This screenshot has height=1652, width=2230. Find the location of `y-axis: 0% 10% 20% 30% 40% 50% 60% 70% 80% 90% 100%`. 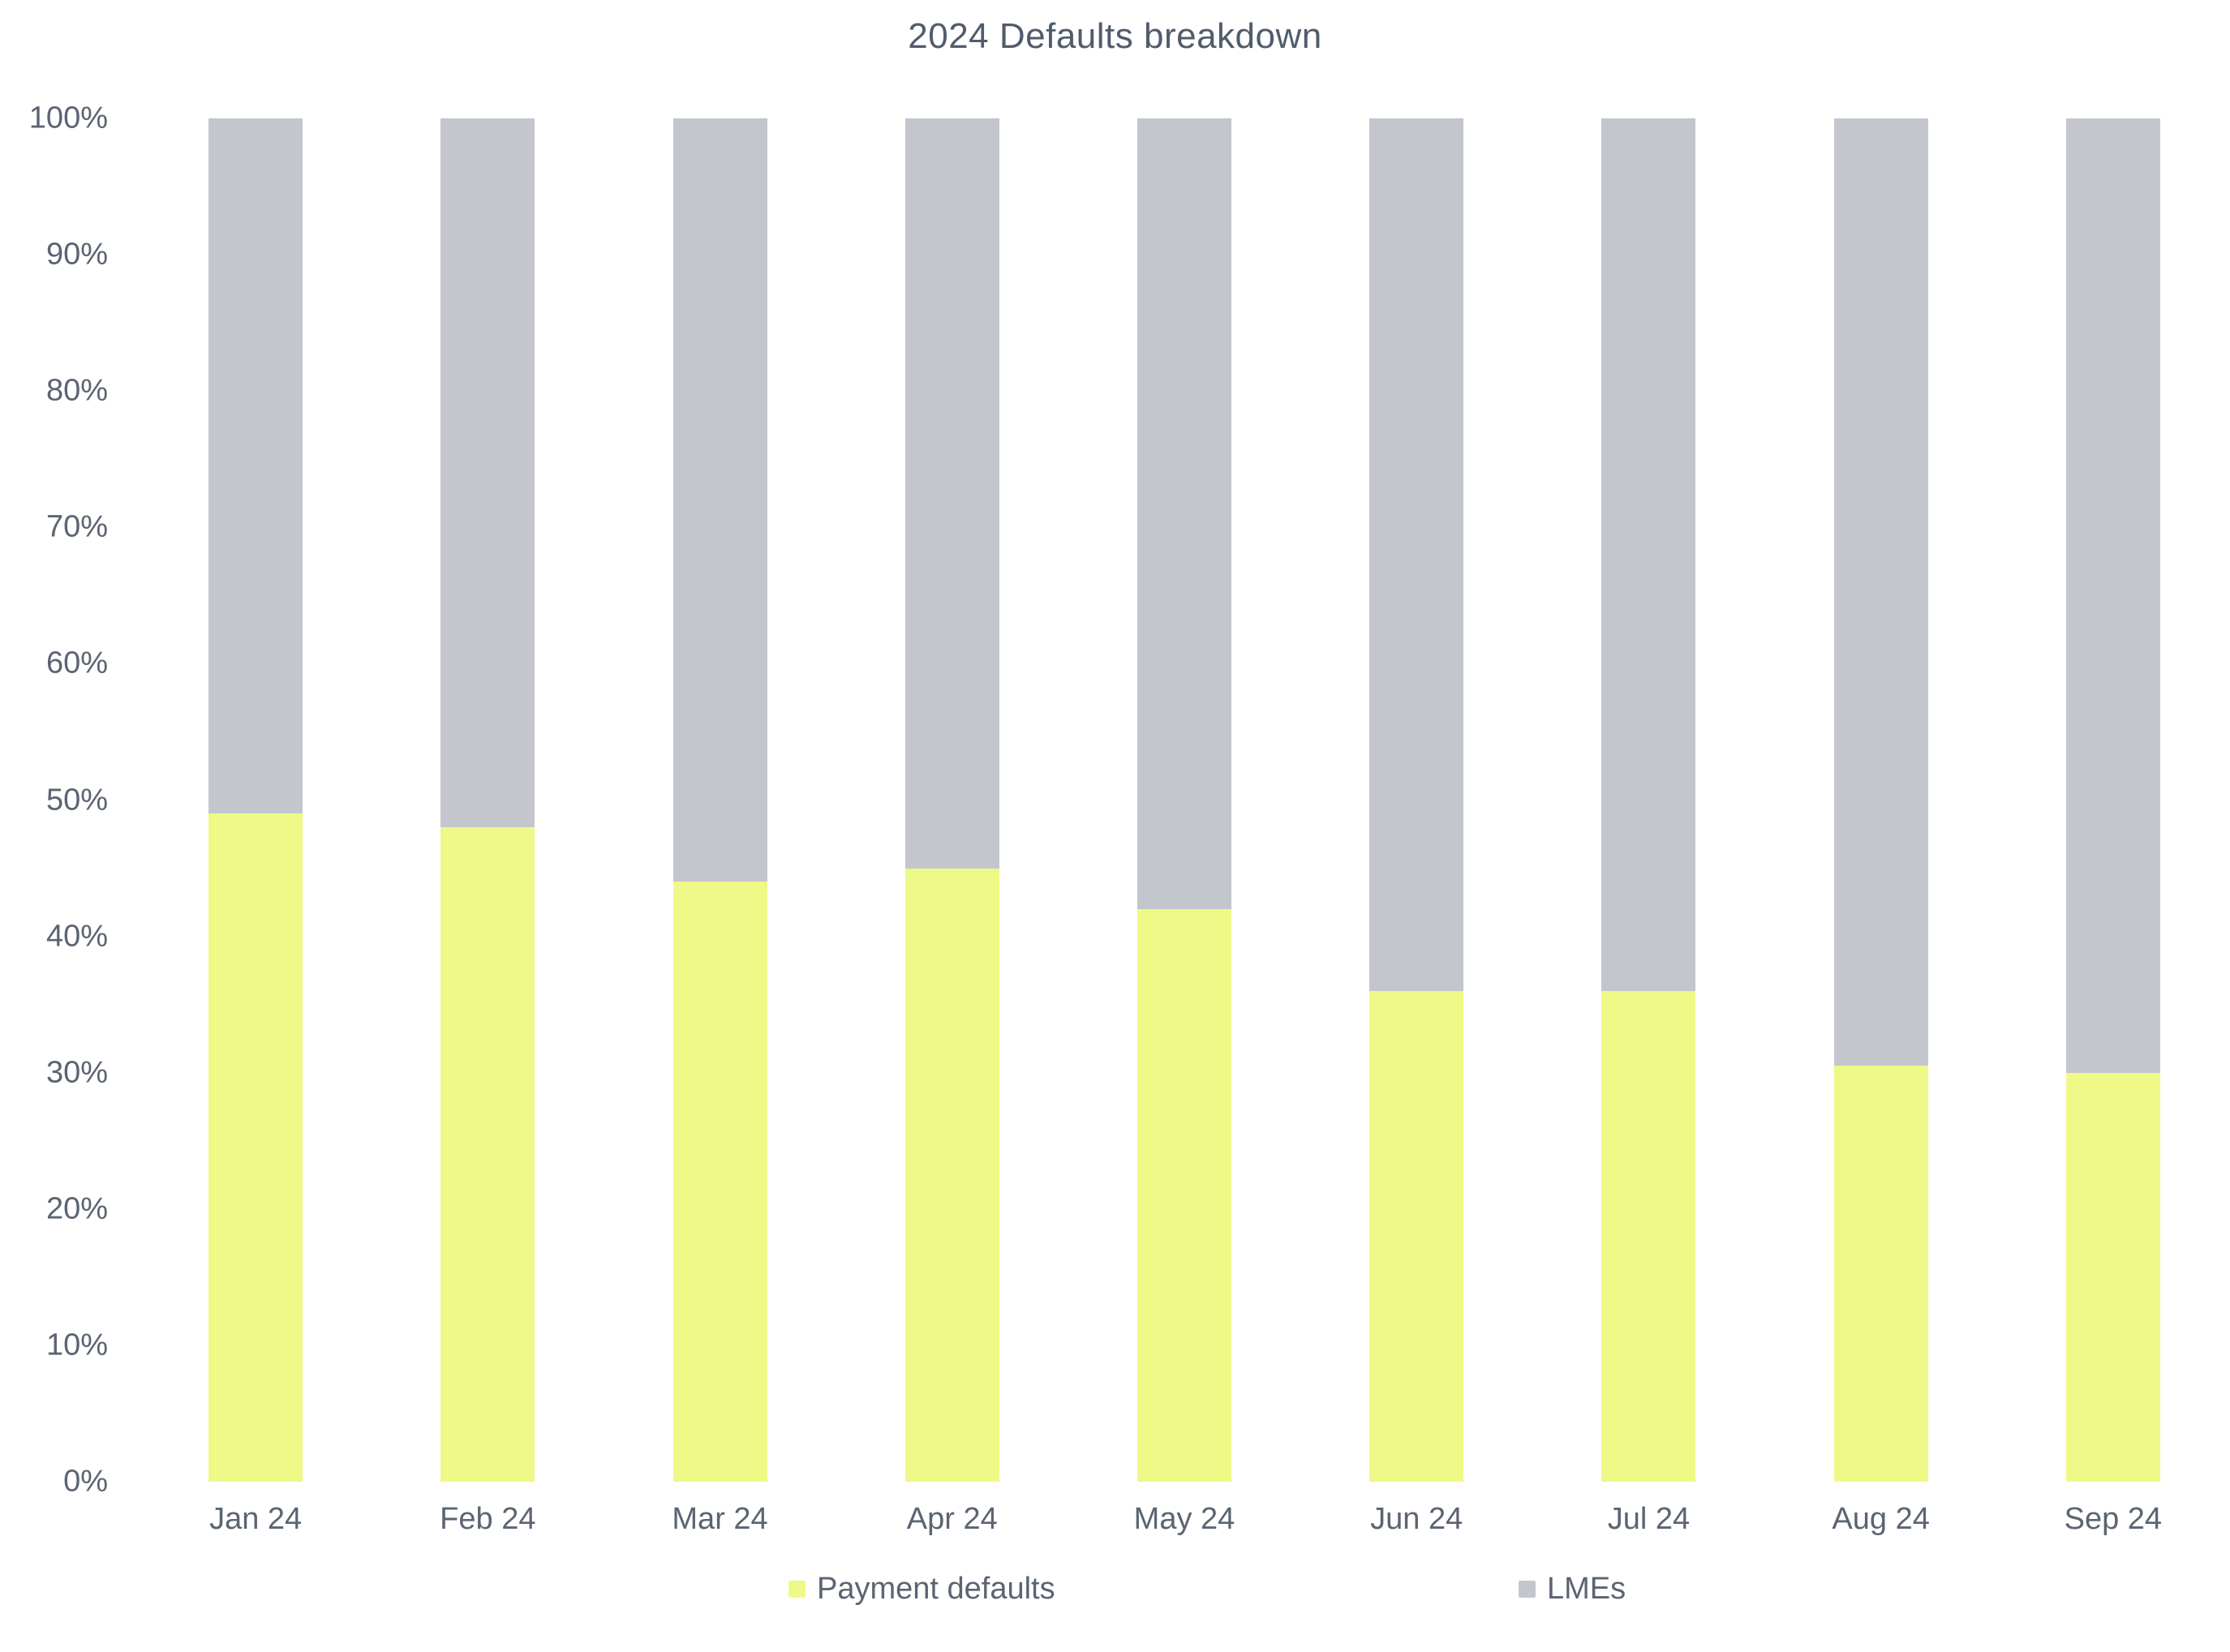

y-axis: 0% 10% 20% 30% 40% 50% 60% 70% 80% 90% 100% is located at coordinates (54, 800).